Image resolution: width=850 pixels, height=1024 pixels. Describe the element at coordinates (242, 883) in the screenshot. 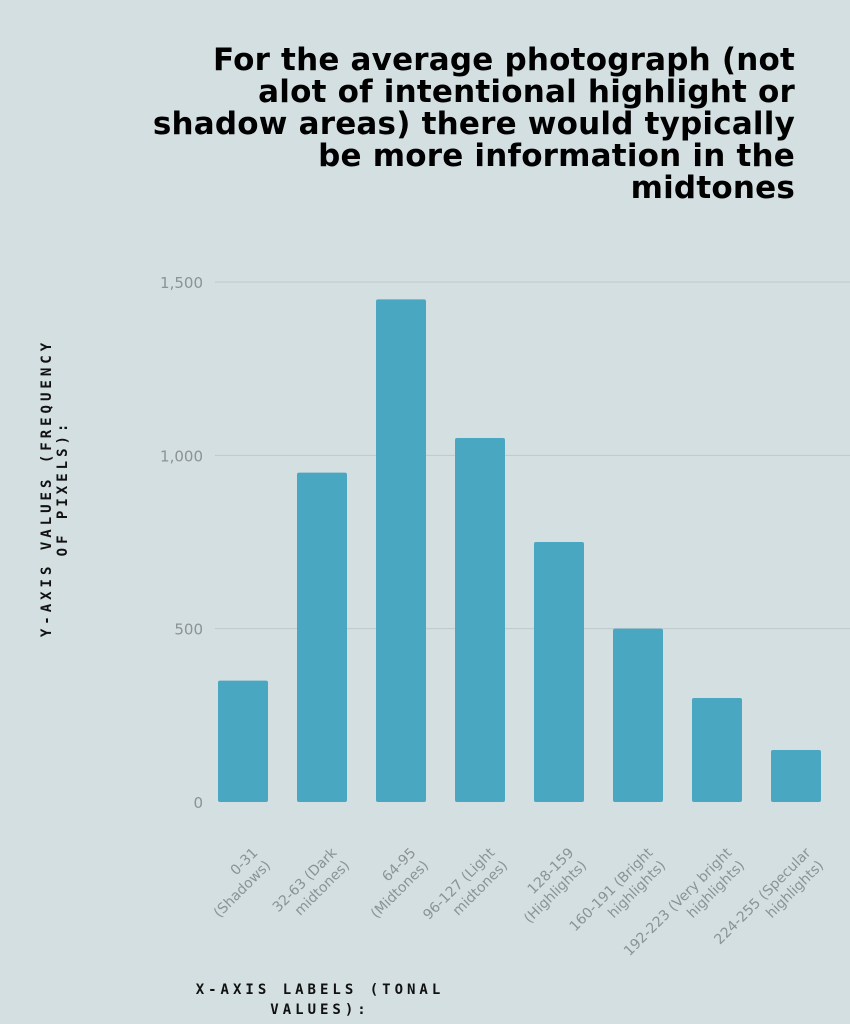

I see `x-tick-label: 0-31(Shadows)` at that location.